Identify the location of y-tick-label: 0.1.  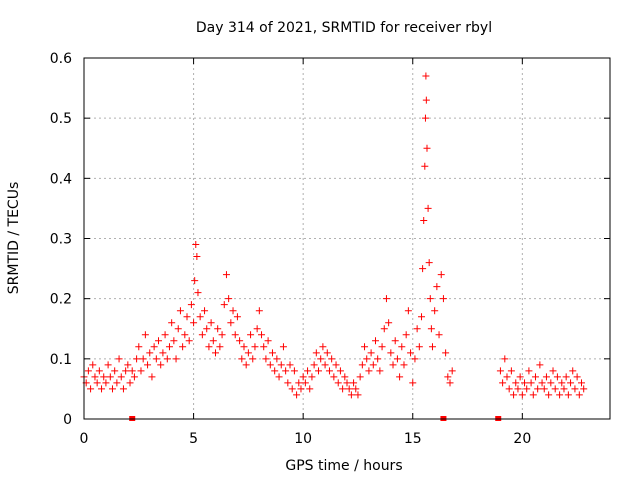
(61, 360).